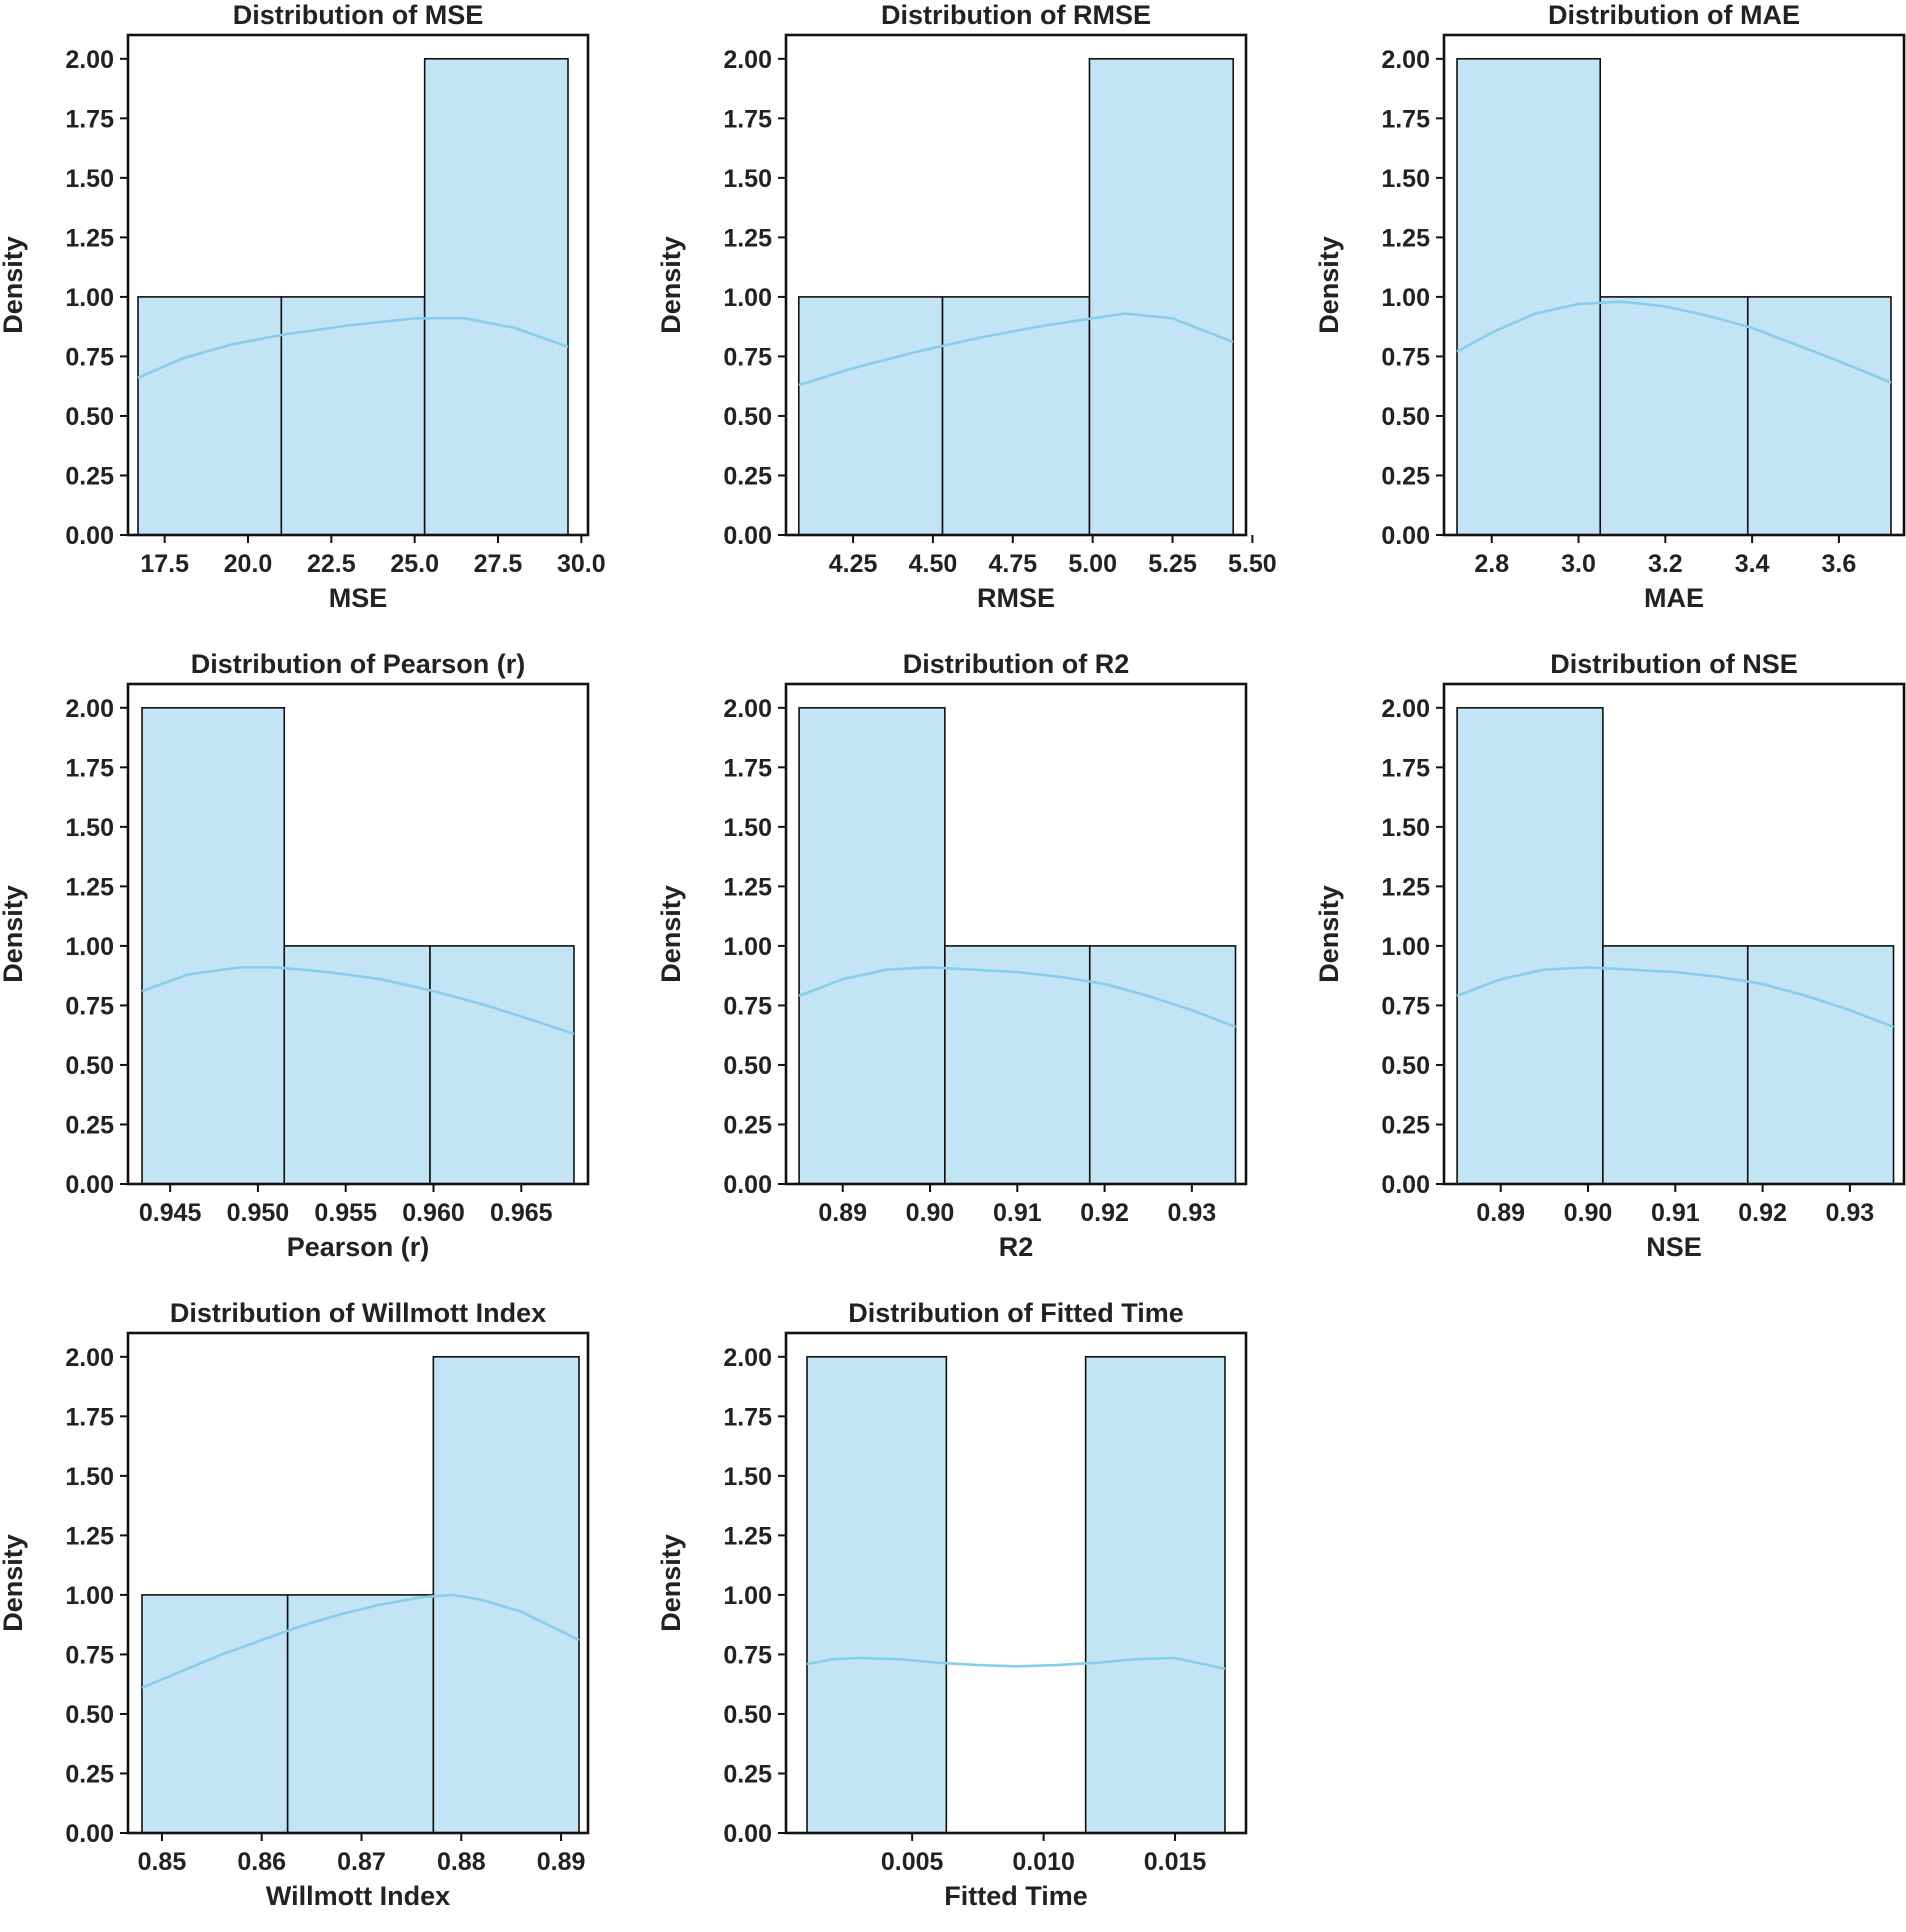  What do you see at coordinates (358, 1313) in the screenshot?
I see `chart-title: Distribution of Willmott Index` at bounding box center [358, 1313].